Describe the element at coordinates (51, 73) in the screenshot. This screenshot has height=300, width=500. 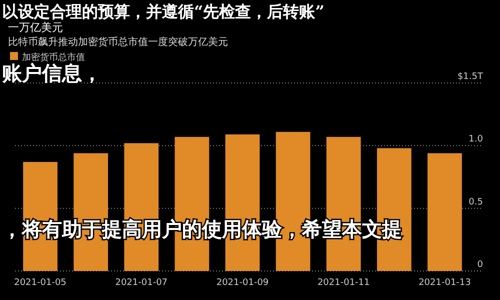
I see `annotation: 账户信息，` at that location.